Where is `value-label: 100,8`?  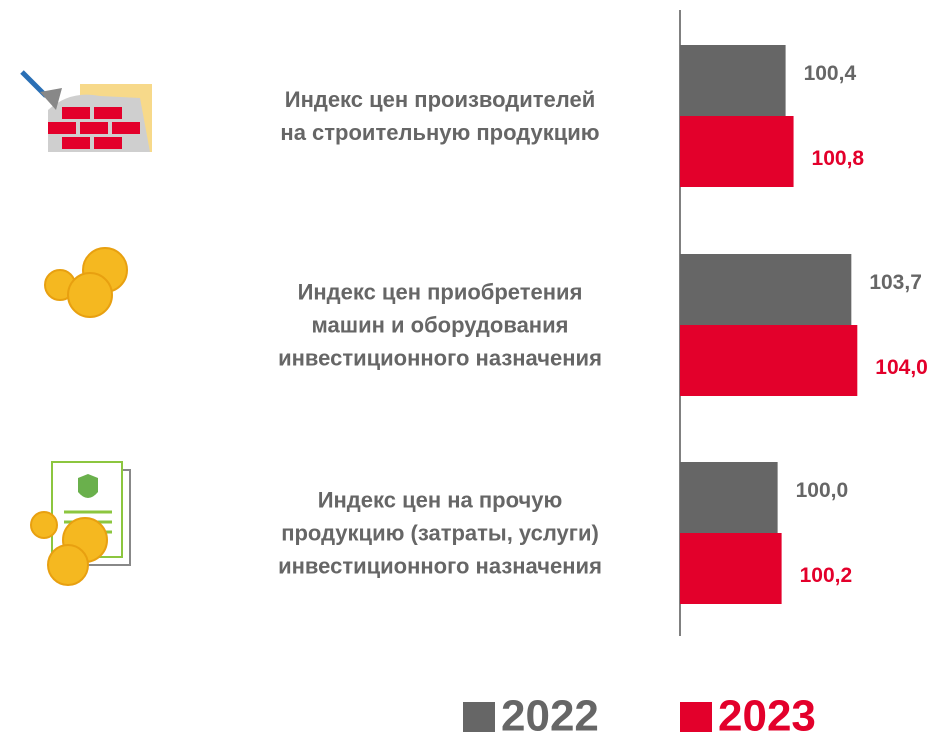
value-label: 100,8 is located at coordinates (838, 158).